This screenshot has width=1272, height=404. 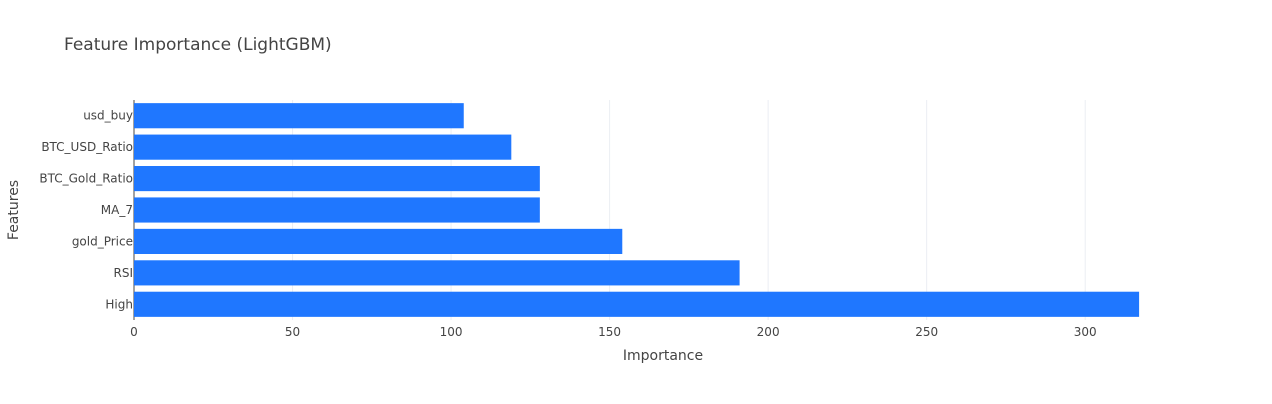 What do you see at coordinates (337, 179) in the screenshot?
I see `bar-btc-gold-ratio` at bounding box center [337, 179].